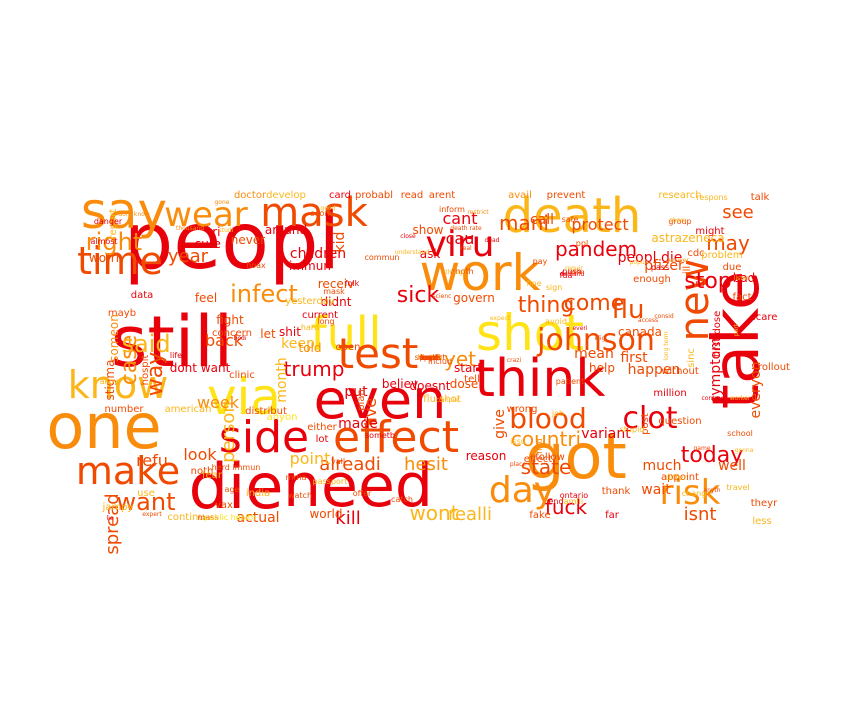 The image size is (864, 720). What do you see at coordinates (466, 248) in the screenshot?
I see `word-real: real` at bounding box center [466, 248].